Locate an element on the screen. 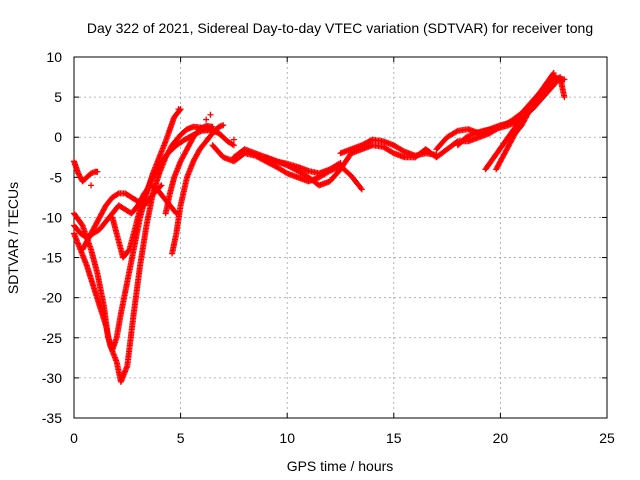  y-tick-label: -10 is located at coordinates (52, 217).